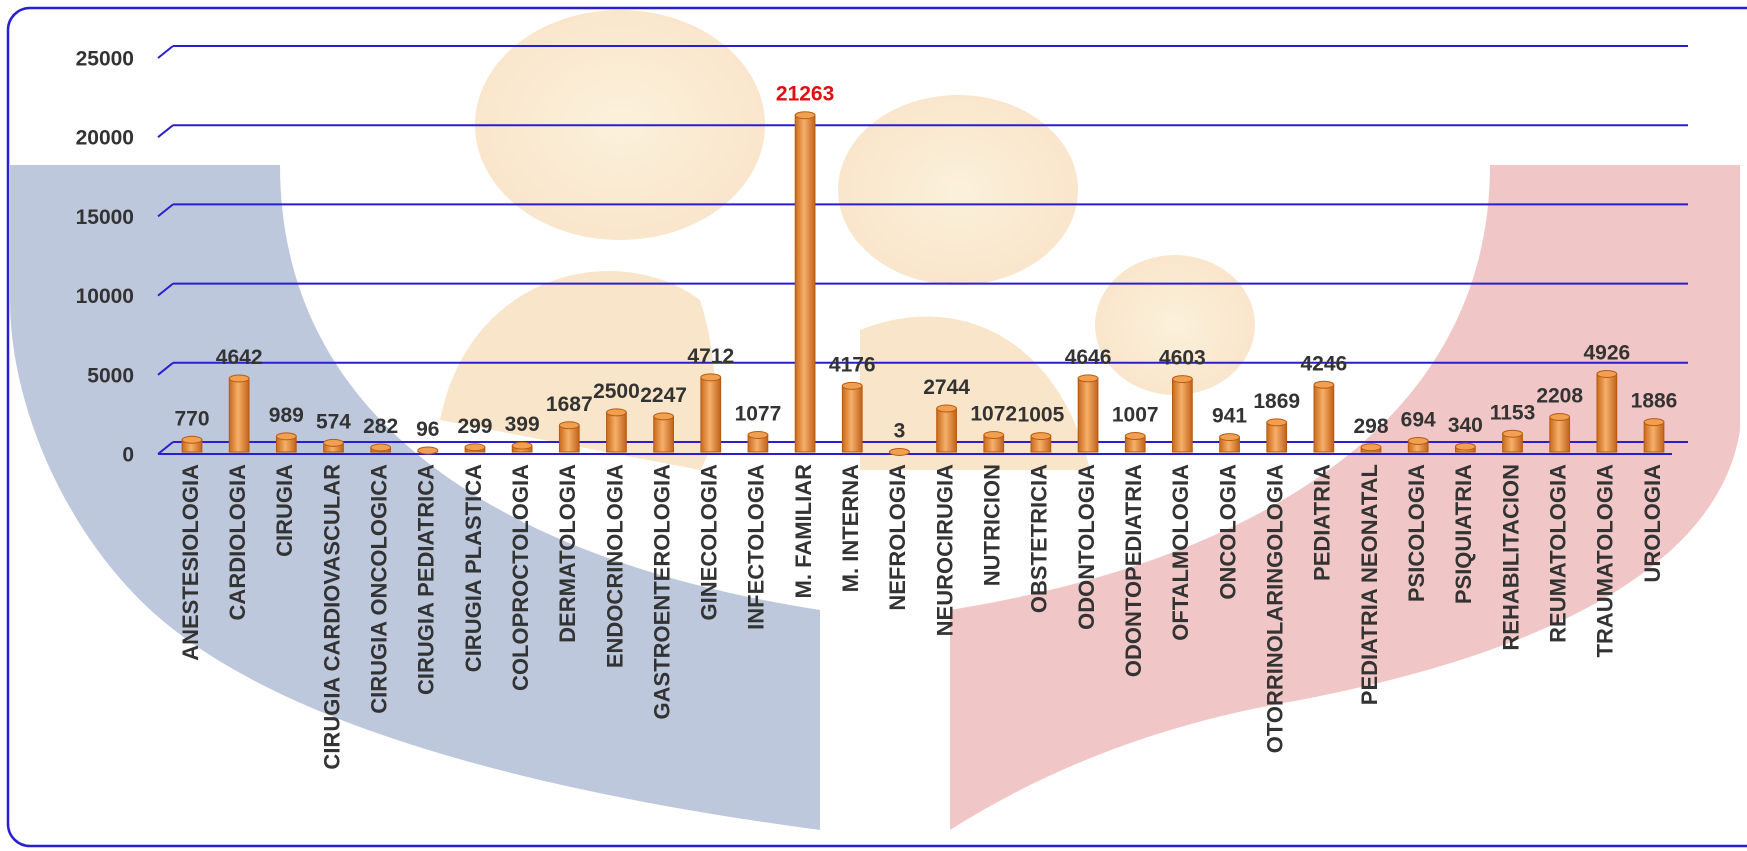 This screenshot has width=1747, height=851. What do you see at coordinates (1369, 584) in the screenshot?
I see `x-tick-label: PEDIATRIA NEONATAL` at bounding box center [1369, 584].